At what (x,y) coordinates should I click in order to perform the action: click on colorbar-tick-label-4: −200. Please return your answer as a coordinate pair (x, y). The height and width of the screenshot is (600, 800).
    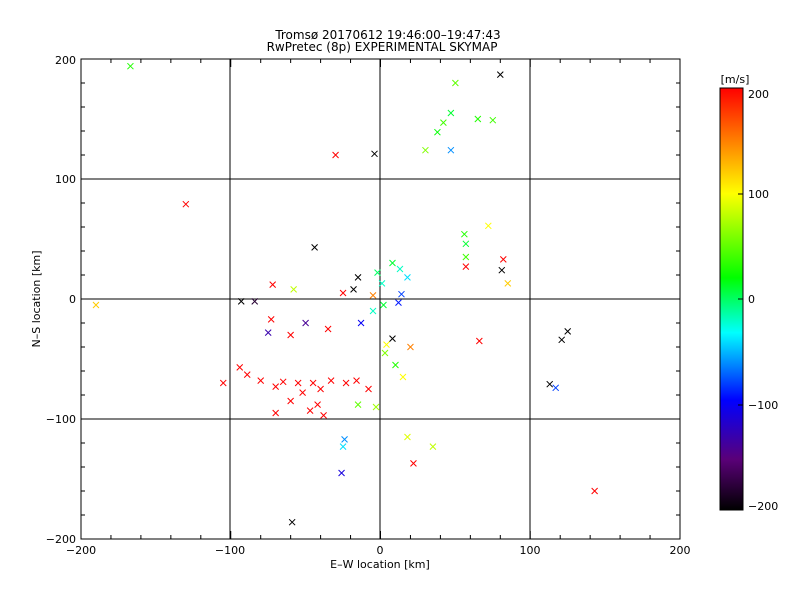
    Looking at the image, I should click on (763, 506).